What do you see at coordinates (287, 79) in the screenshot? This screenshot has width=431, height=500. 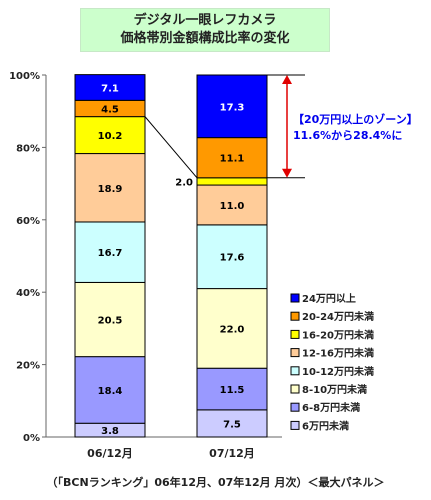 I see `annotation-arrow-head-up` at bounding box center [287, 79].